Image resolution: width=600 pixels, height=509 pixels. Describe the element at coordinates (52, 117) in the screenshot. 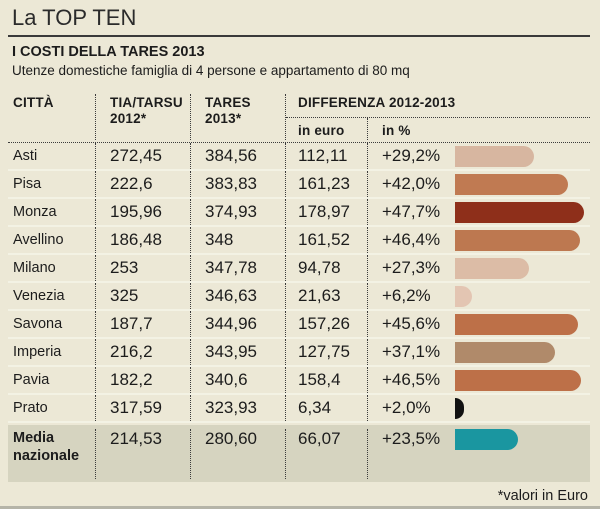

I see `column-header-city: CITTÀ` at that location.